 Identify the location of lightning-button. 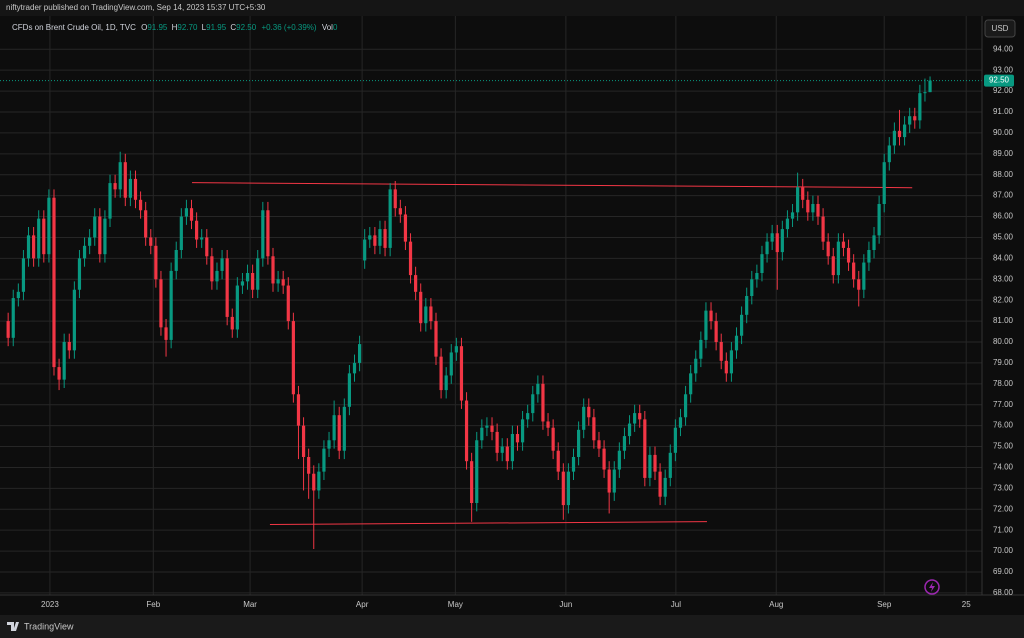
(932, 587).